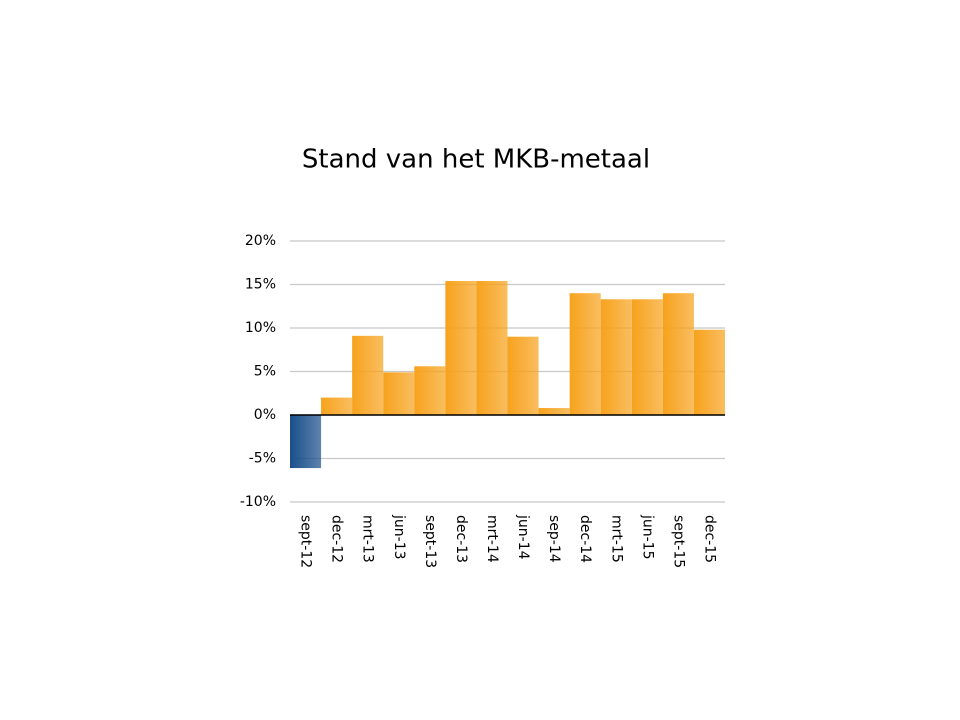  Describe the element at coordinates (306, 541) in the screenshot. I see `x-tick-label: sept-12` at that location.